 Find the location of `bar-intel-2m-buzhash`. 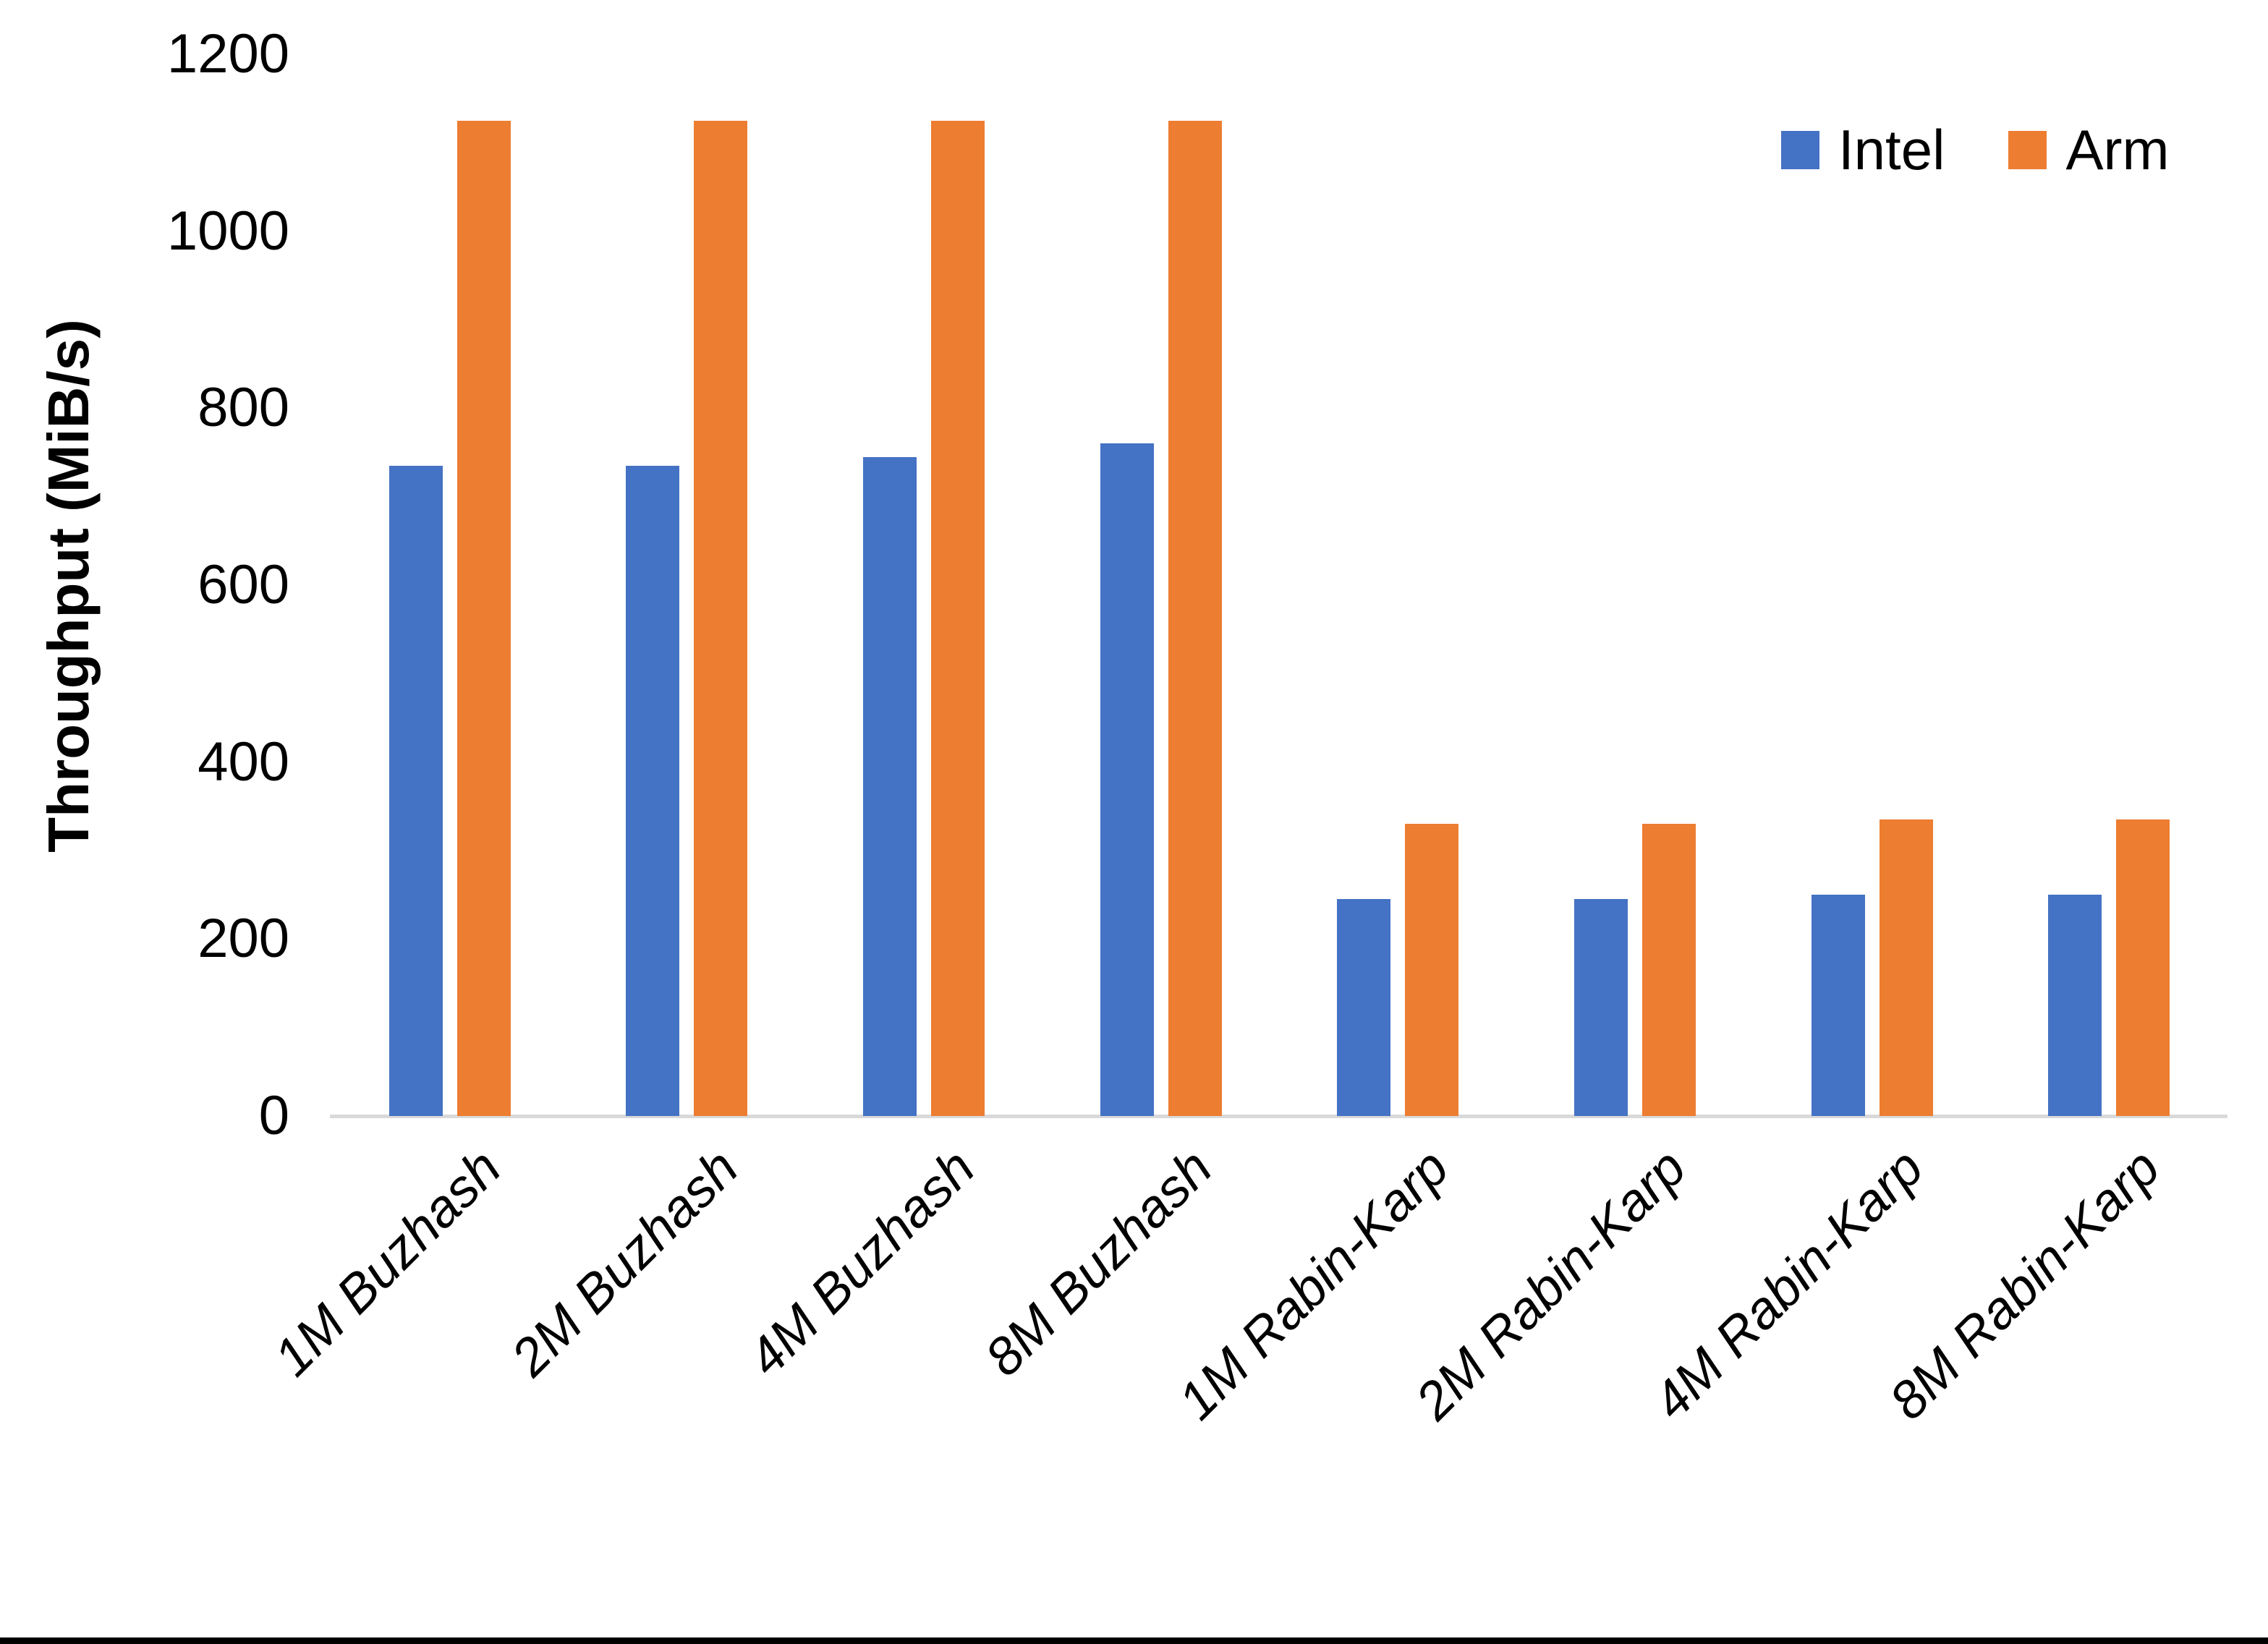

bar-intel-2m-buzhash is located at coordinates (653, 790).